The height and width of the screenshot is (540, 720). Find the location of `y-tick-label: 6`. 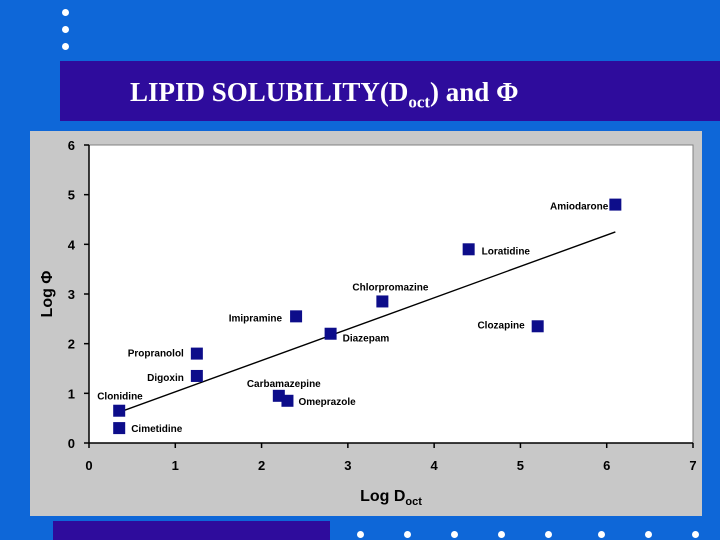

y-tick-label: 6 is located at coordinates (71, 145).